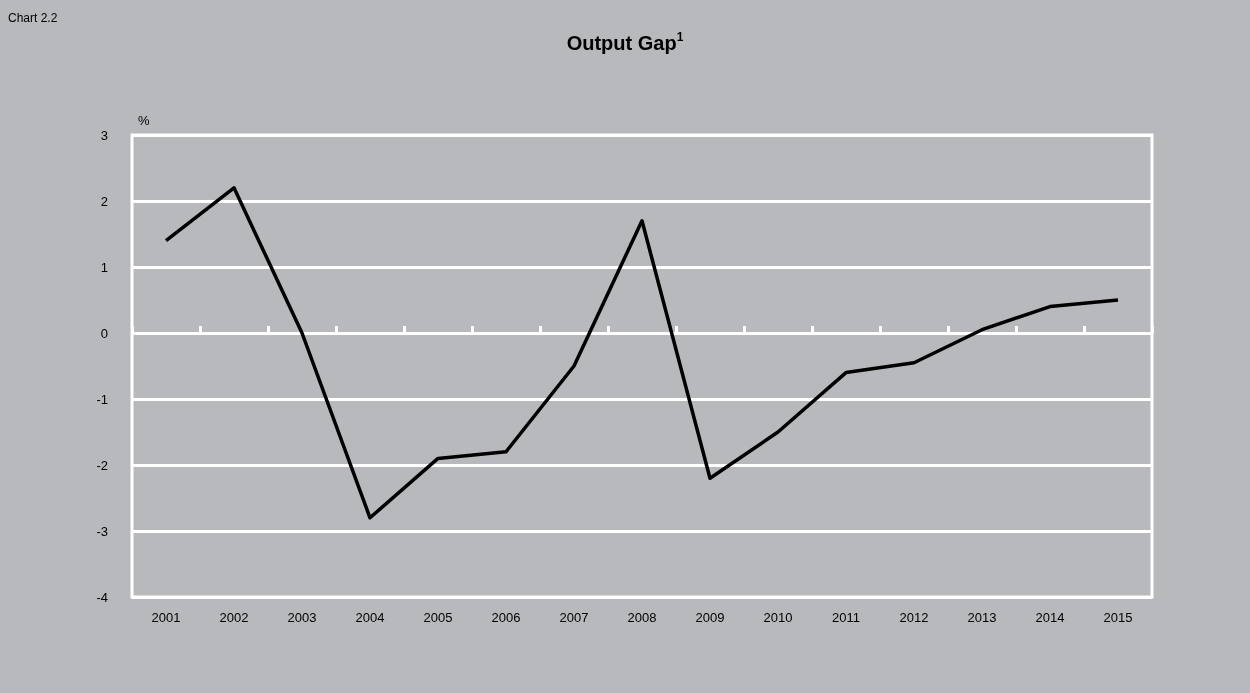  What do you see at coordinates (846, 617) in the screenshot?
I see `x-tick-label: 2011` at bounding box center [846, 617].